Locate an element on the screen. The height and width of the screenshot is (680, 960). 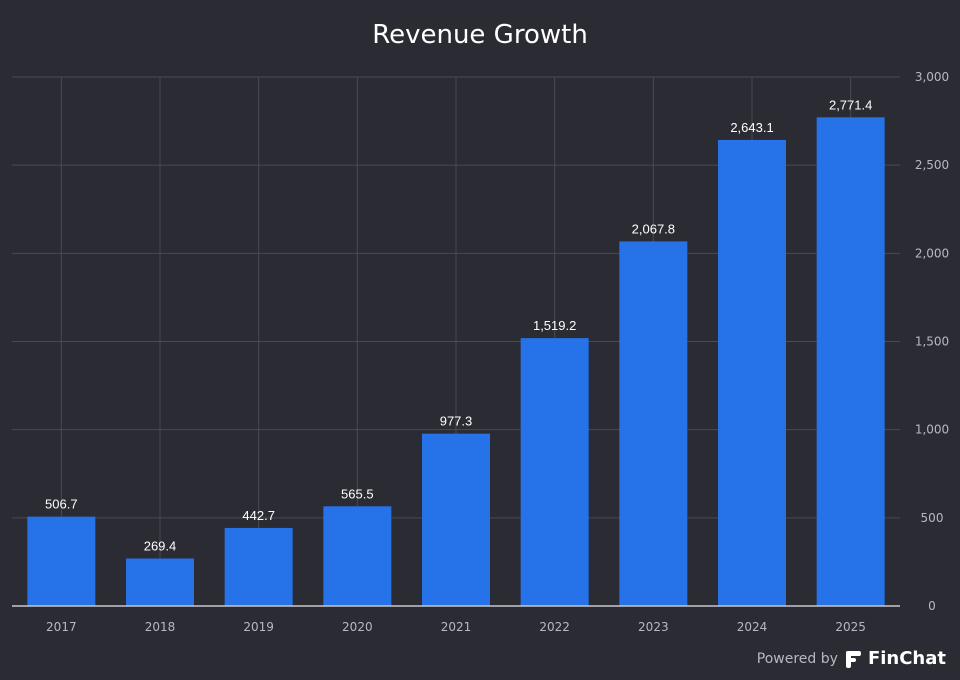
data-label: 565.5 is located at coordinates (357, 493).